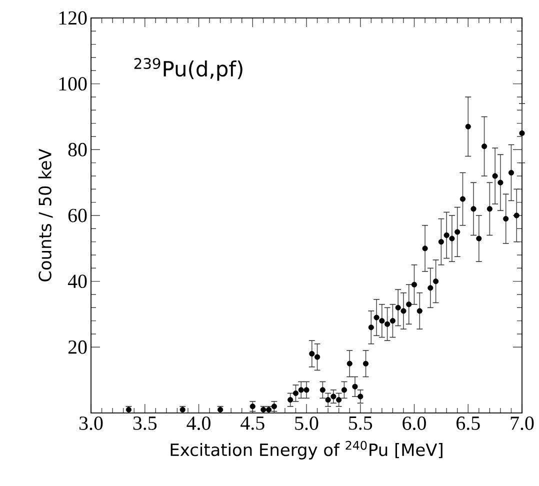 This screenshot has width=539, height=486. What do you see at coordinates (360, 423) in the screenshot?
I see `x-tick-label: 5.5` at bounding box center [360, 423].